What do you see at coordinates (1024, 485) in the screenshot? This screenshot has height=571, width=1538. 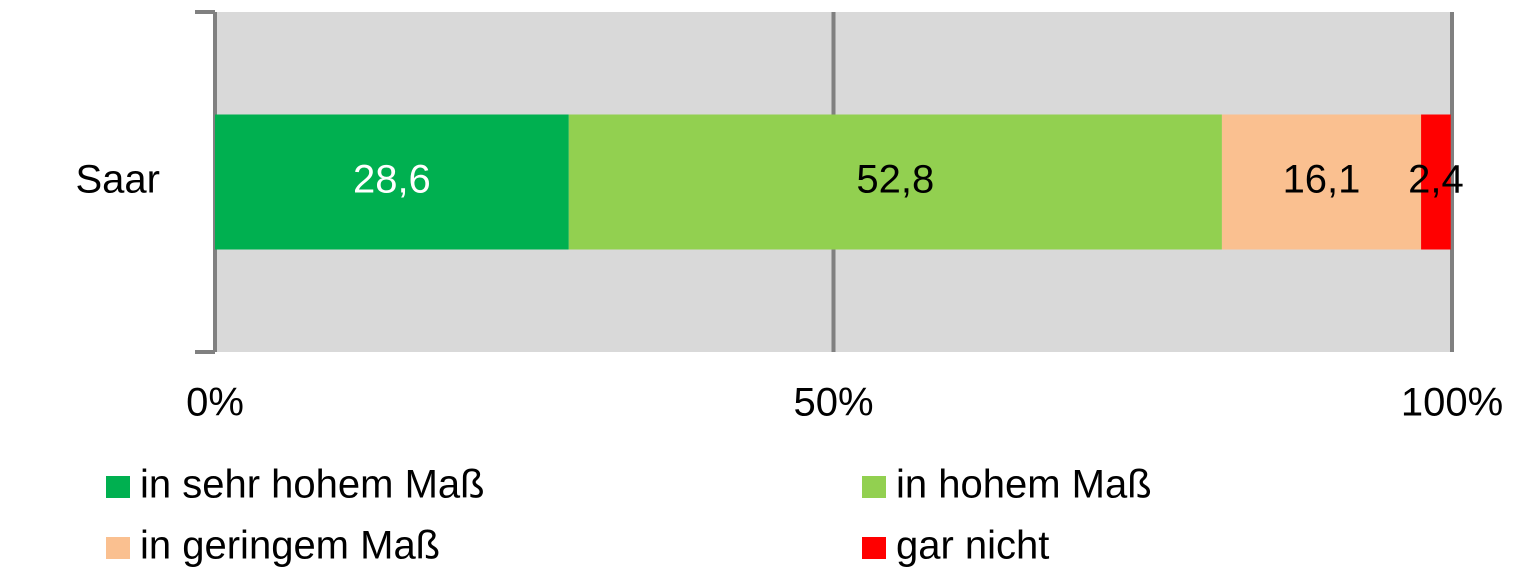 I see `legend-label: in hohem Maß` at bounding box center [1024, 485].